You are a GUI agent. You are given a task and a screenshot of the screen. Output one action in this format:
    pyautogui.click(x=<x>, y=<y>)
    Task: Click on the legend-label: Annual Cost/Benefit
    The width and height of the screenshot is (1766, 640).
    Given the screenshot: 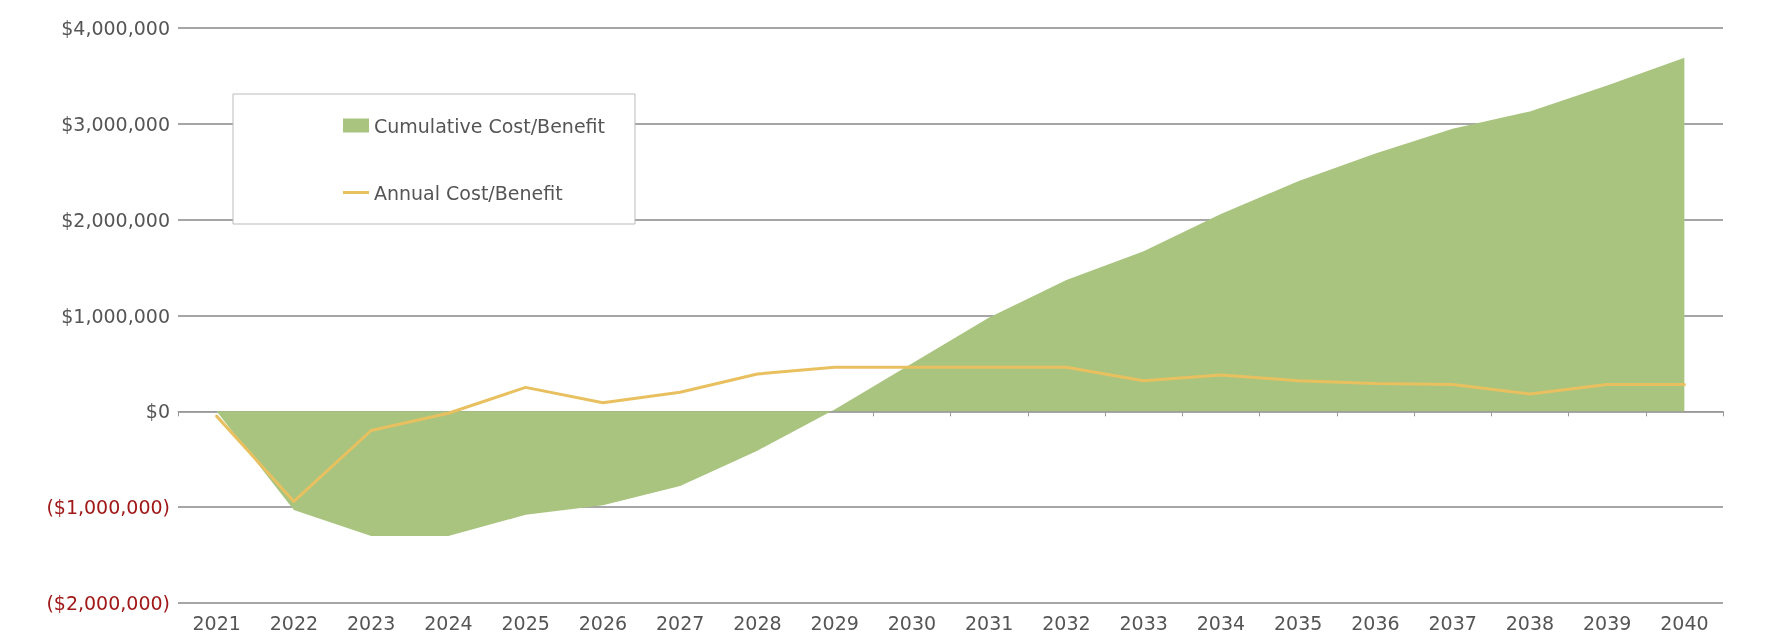 What is the action you would take?
    pyautogui.click(x=468, y=192)
    